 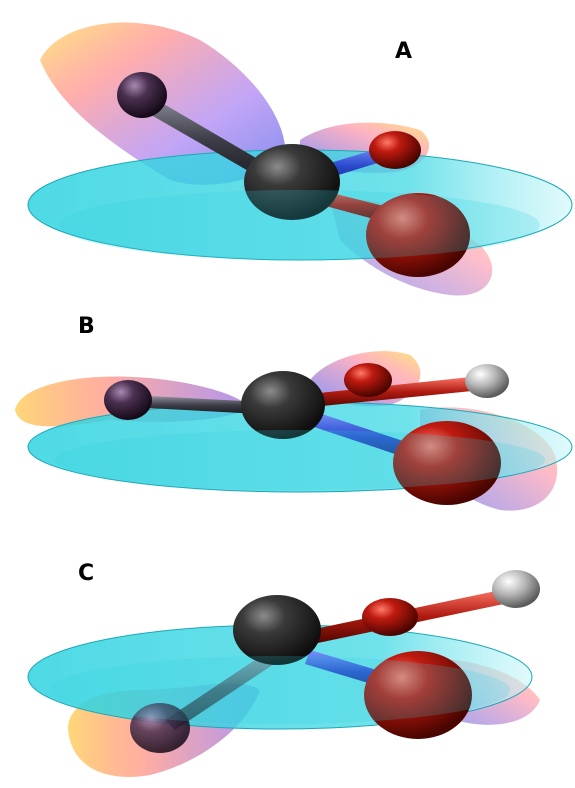 I want to click on panel-label-a: A, so click(x=403, y=51).